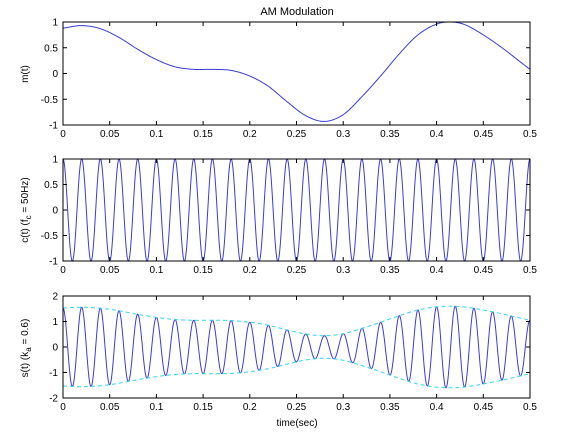 The image size is (578, 440). What do you see at coordinates (55, 297) in the screenshot?
I see `y-tick-label: 2` at bounding box center [55, 297].